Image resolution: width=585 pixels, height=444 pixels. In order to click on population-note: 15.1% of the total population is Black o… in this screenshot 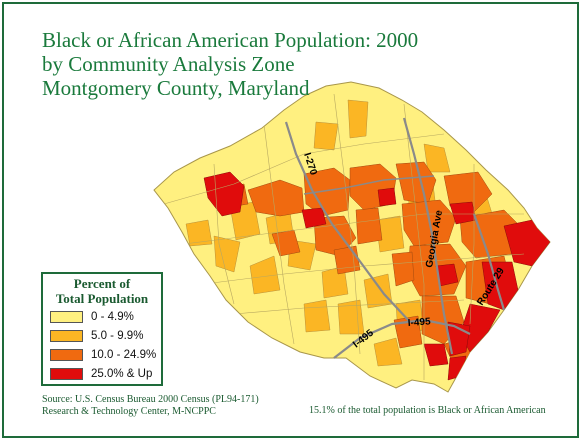, I will do `click(427, 410)`.